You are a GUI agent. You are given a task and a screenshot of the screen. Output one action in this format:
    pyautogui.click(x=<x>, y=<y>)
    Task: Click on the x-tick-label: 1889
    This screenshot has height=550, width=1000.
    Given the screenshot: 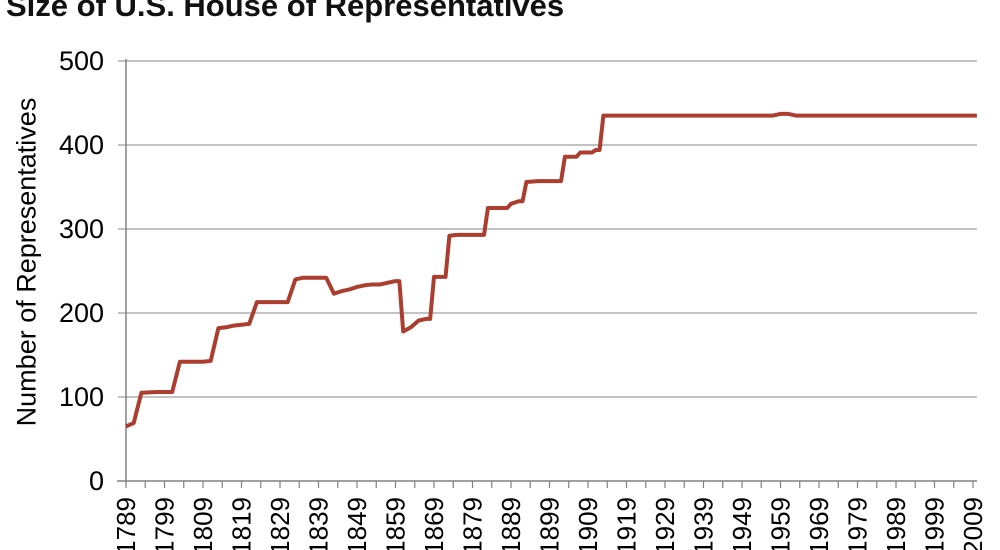 What is the action you would take?
    pyautogui.click(x=511, y=523)
    